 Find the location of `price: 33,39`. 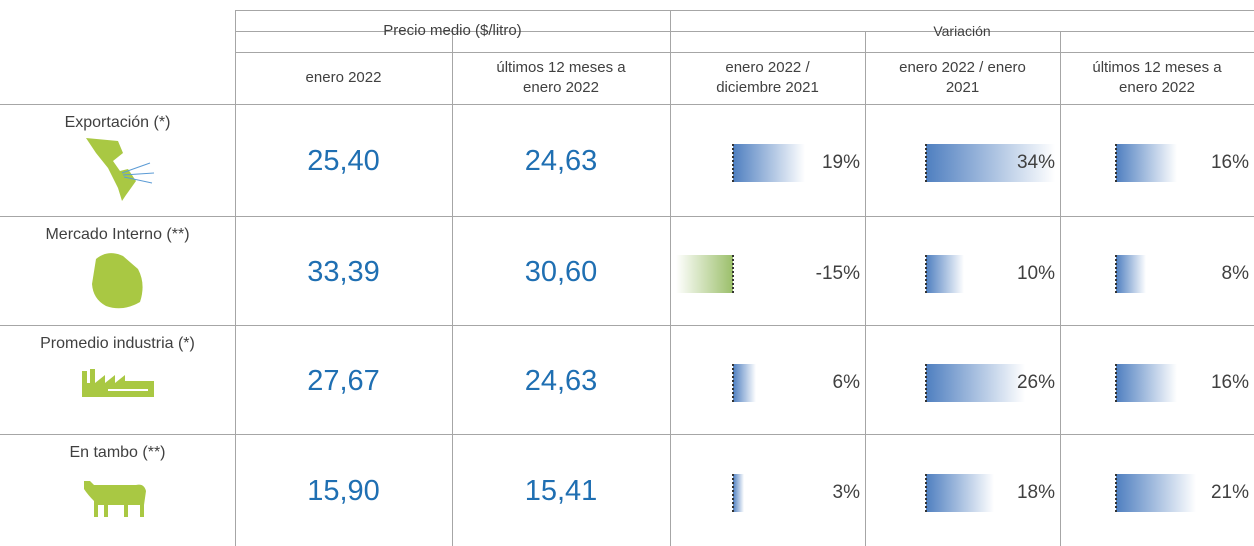

price: 33,39 is located at coordinates (343, 272).